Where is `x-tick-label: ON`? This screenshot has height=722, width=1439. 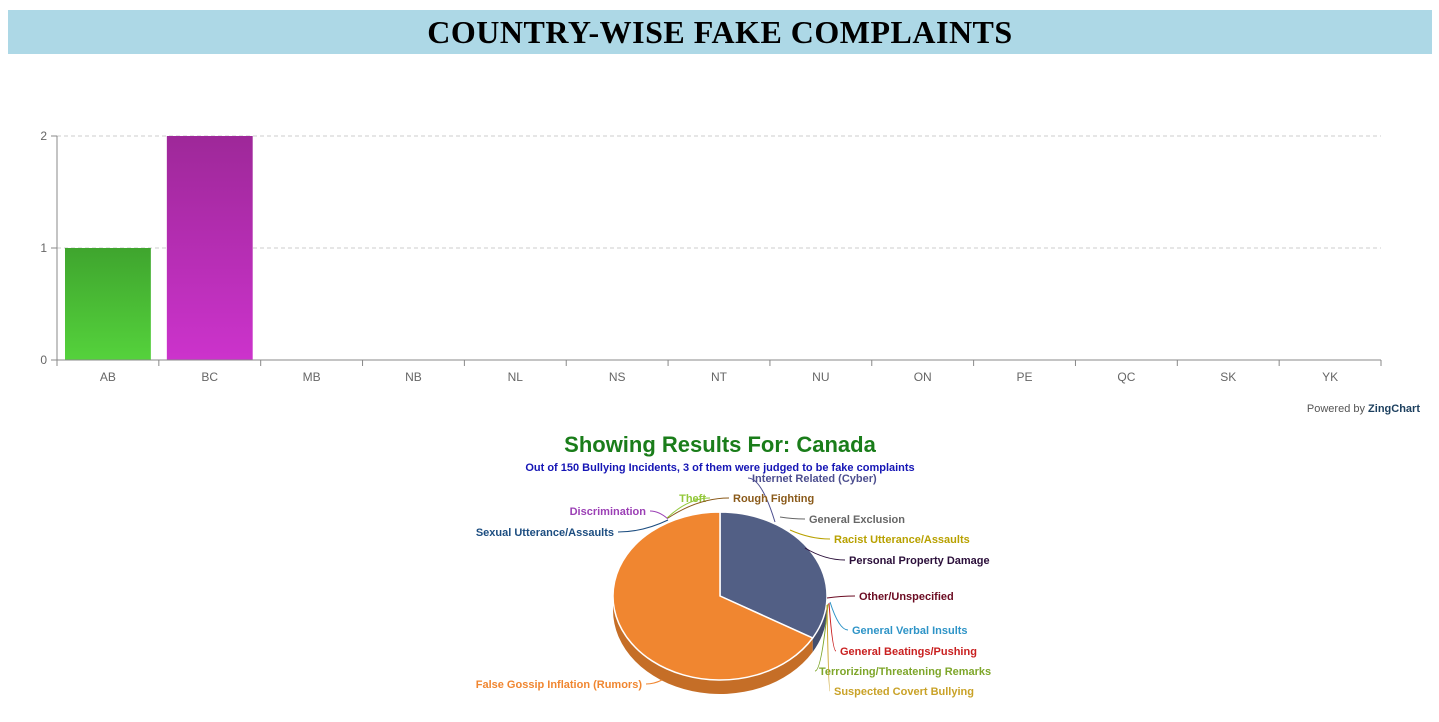
x-tick-label: ON is located at coordinates (923, 377).